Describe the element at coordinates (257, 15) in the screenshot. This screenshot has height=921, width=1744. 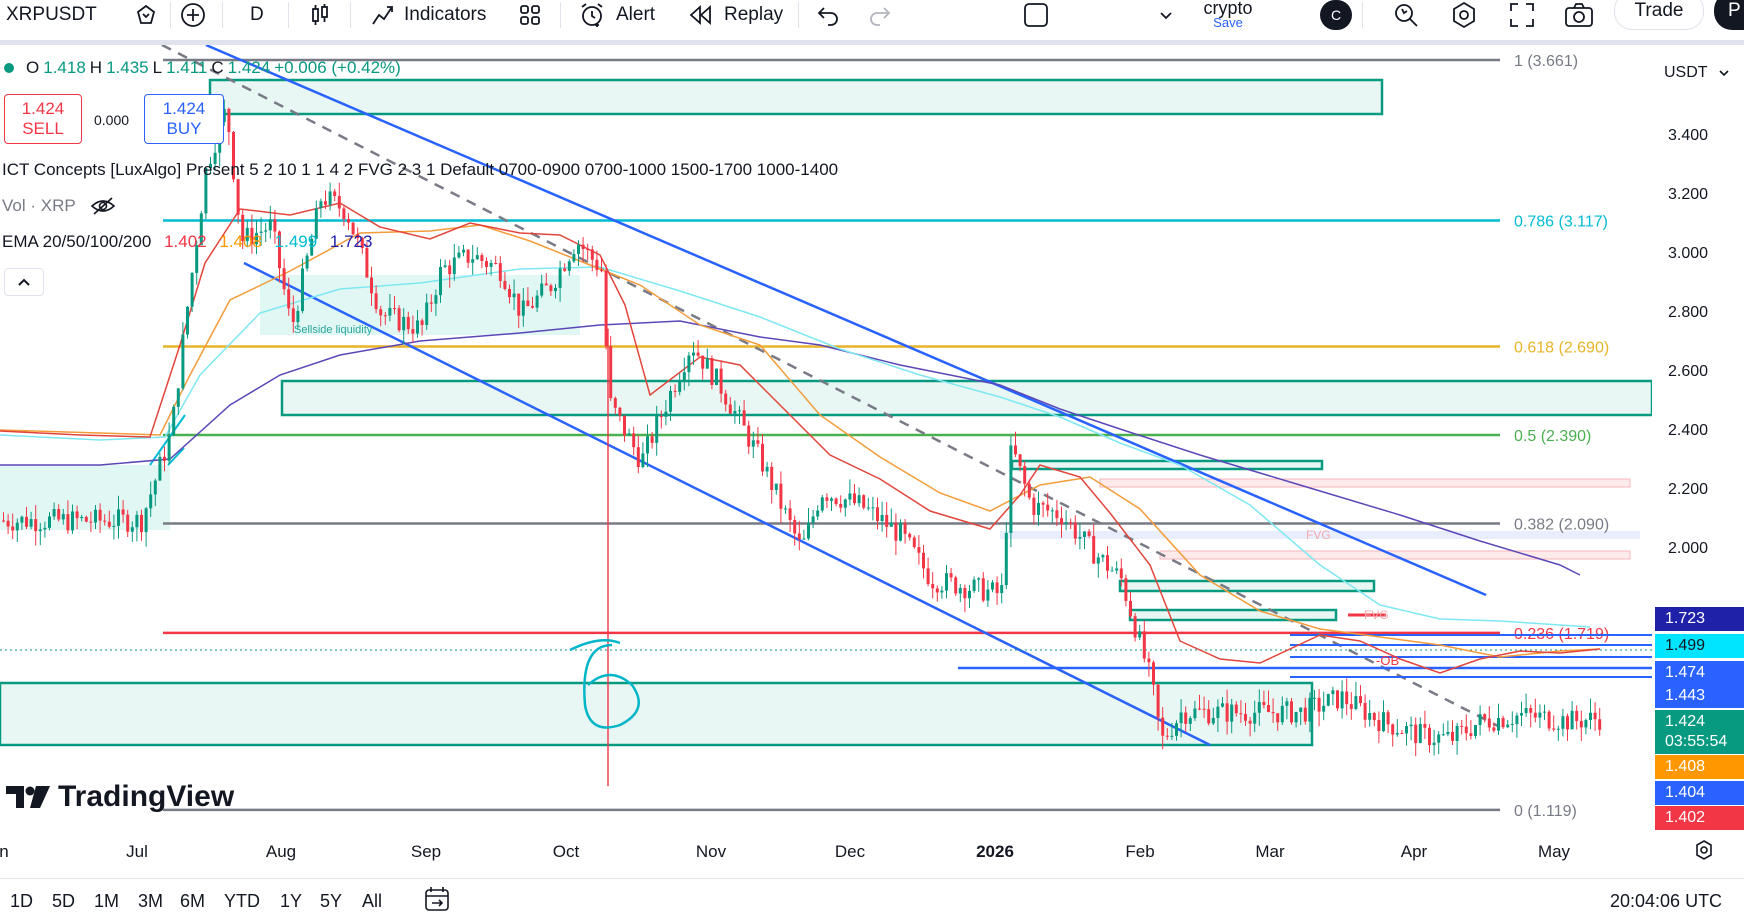
I see `interval-button: D` at that location.